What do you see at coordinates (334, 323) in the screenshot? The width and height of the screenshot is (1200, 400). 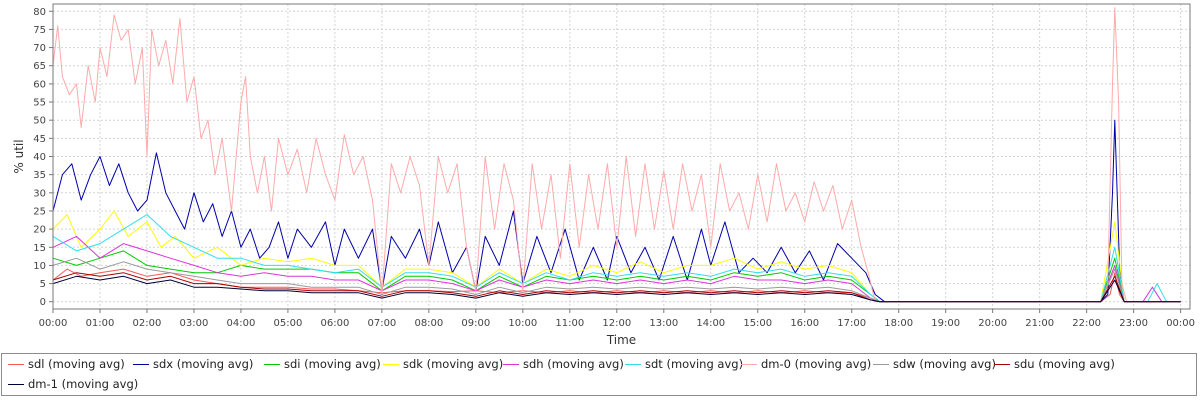 I see `x-tick-label: 06:00` at bounding box center [334, 323].